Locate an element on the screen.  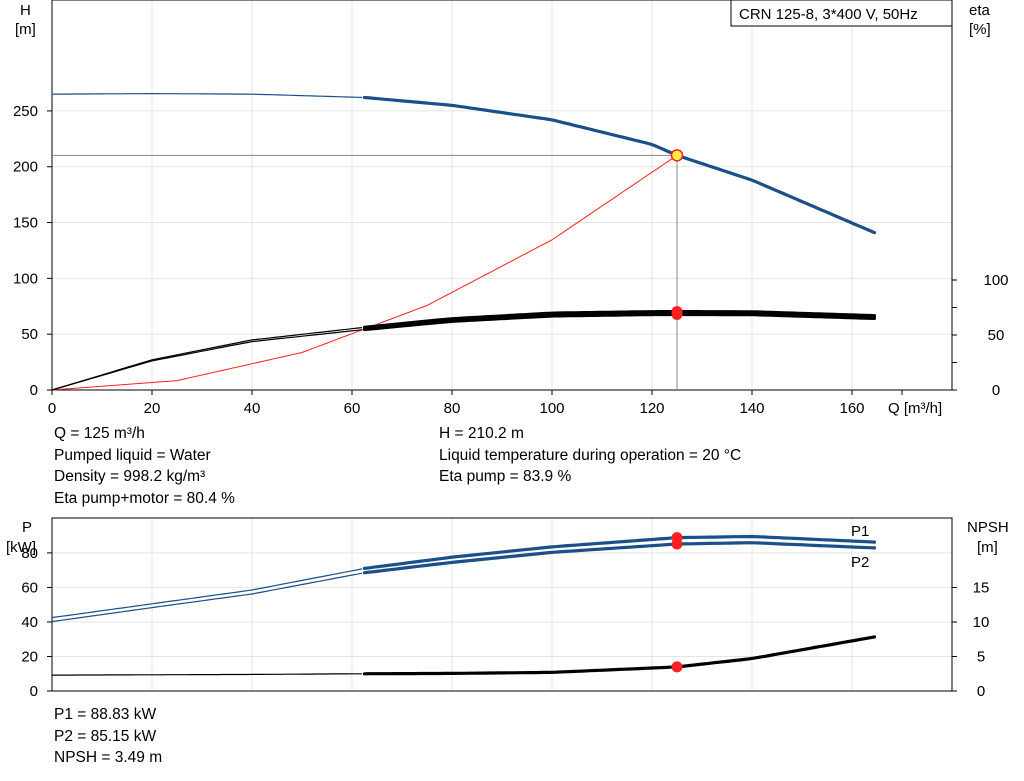
info-p1: P1 = 88.83 kW is located at coordinates (105, 714).